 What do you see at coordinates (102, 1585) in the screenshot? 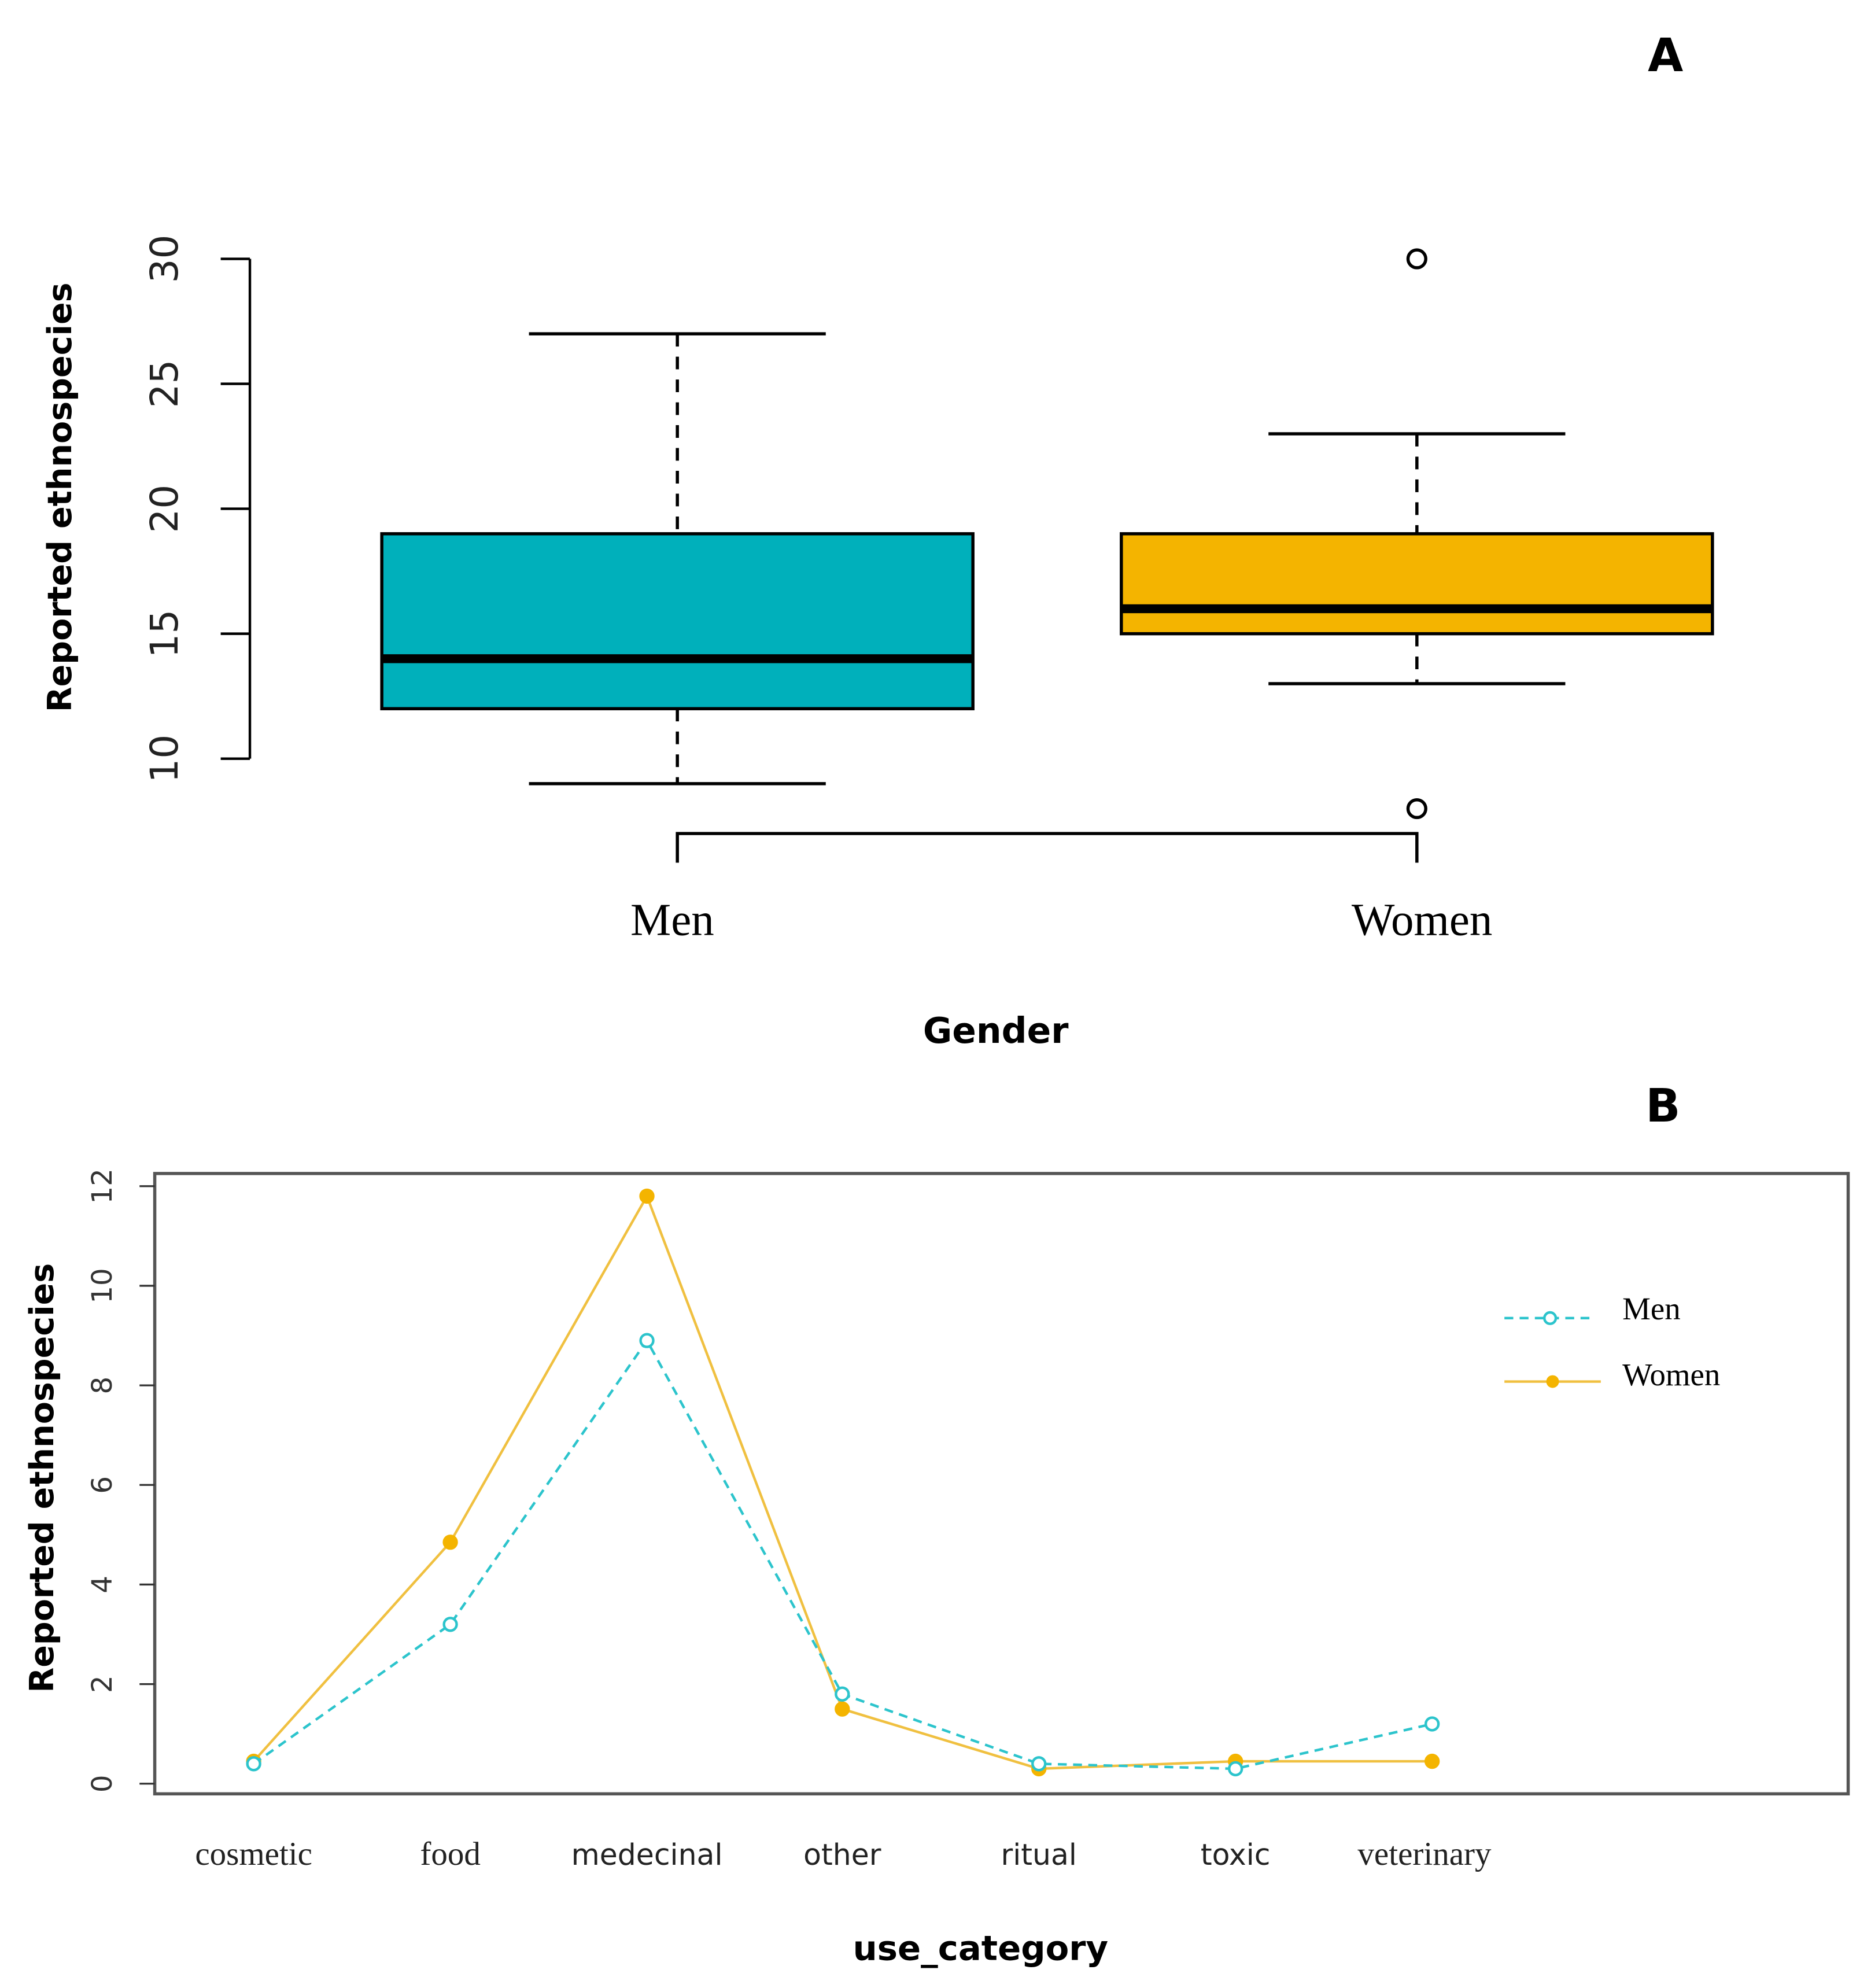
I see `y-tick-label-b: 4` at bounding box center [102, 1585].